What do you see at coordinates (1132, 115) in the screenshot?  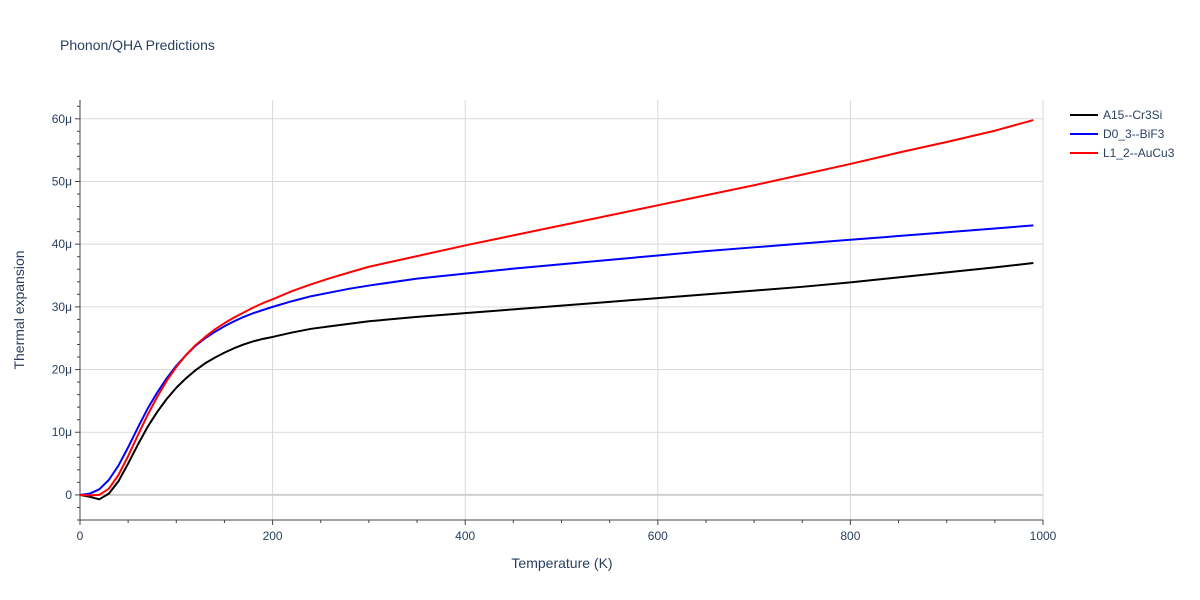 I see `legend-label: A15--Cr3Si` at bounding box center [1132, 115].